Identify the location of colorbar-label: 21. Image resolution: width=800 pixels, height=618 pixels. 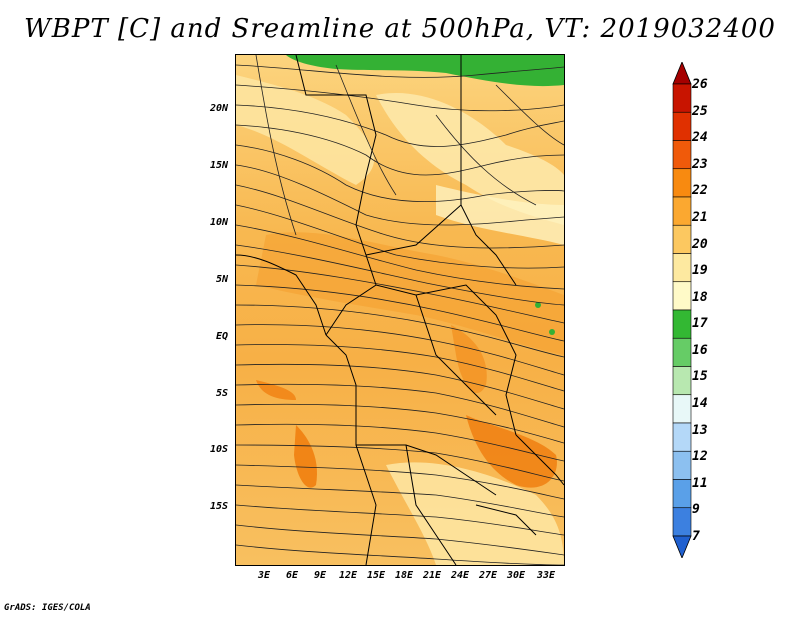
(700, 217).